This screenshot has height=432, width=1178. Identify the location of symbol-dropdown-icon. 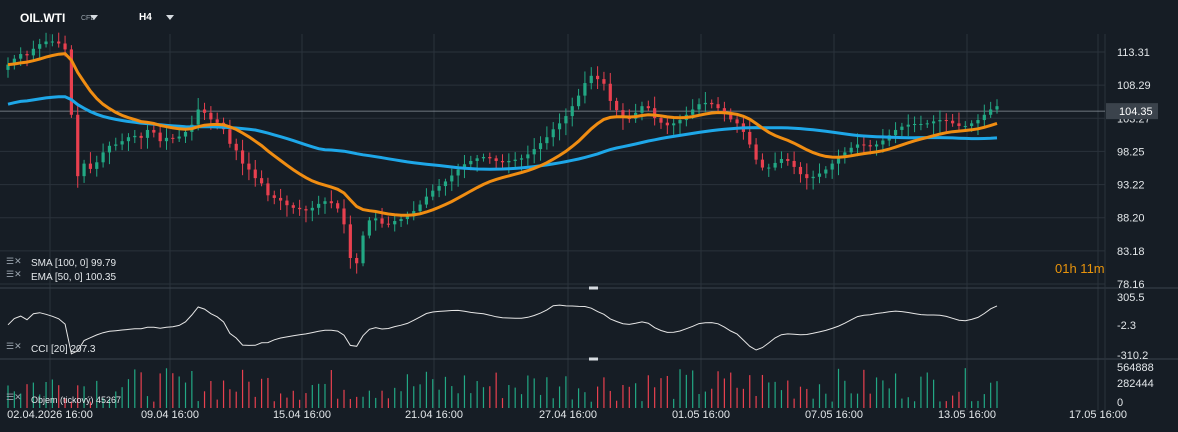
(94, 17).